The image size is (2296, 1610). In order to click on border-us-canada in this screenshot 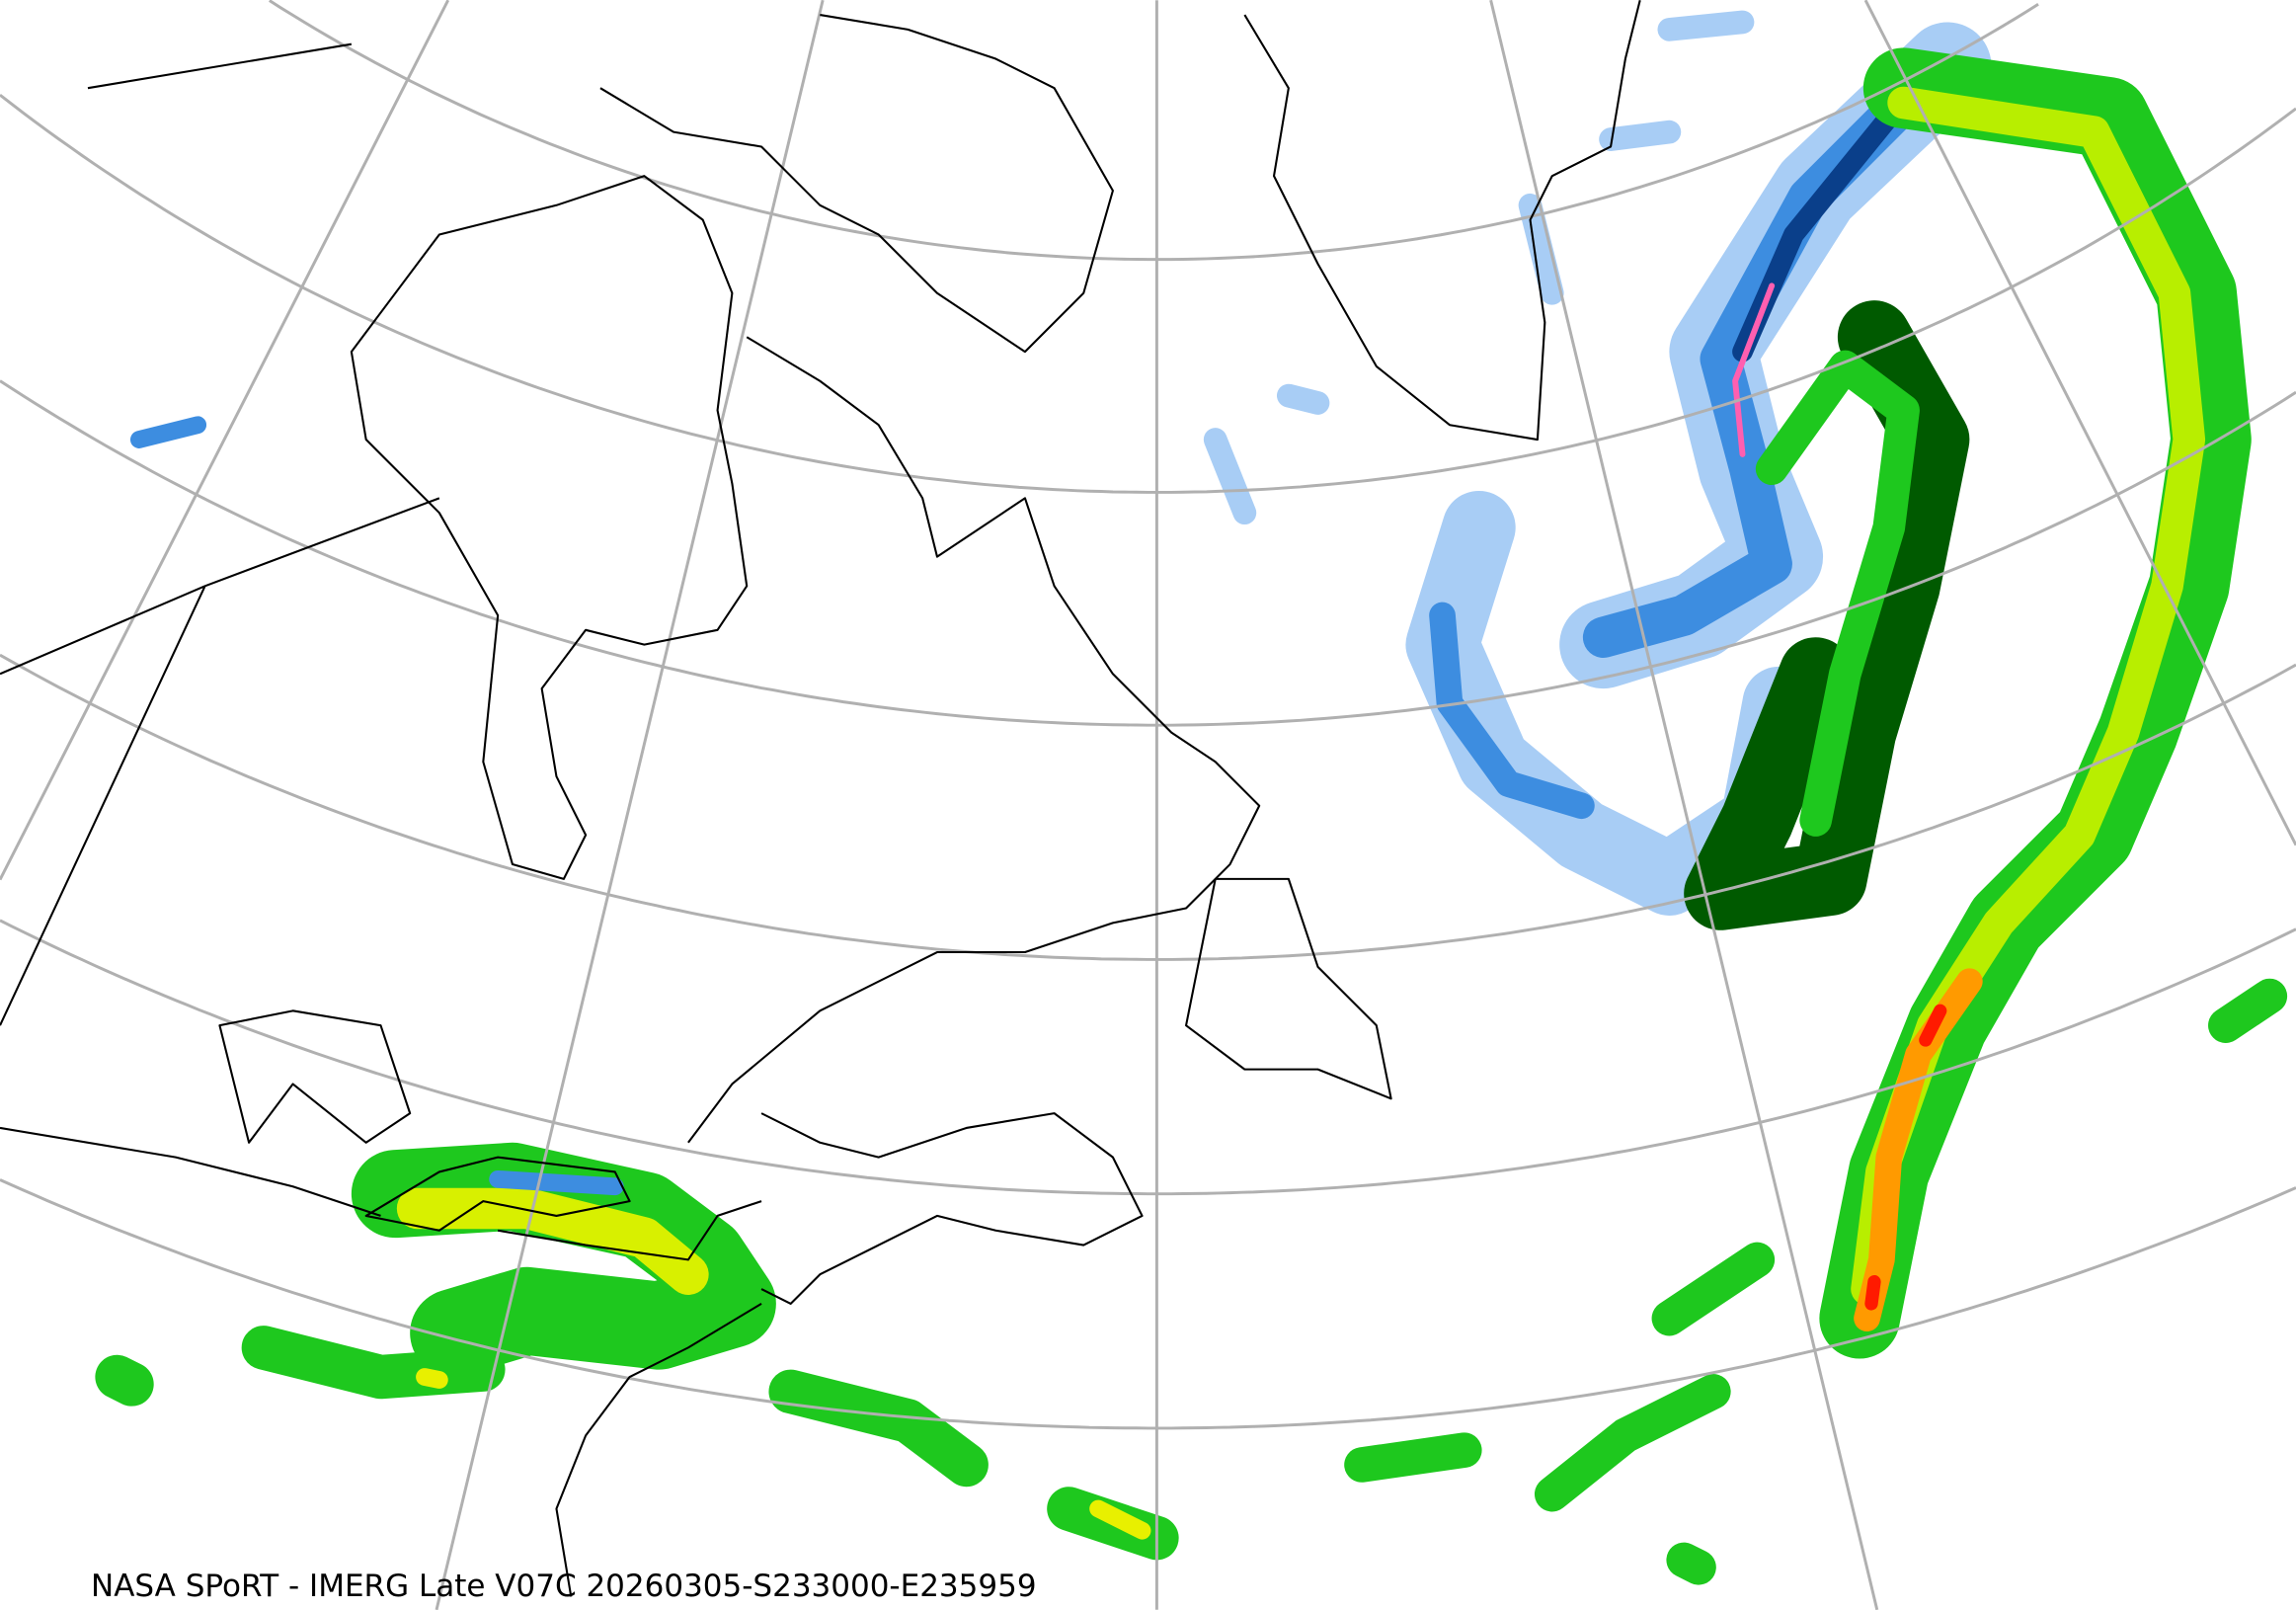, I will do `click(381, 1193)`.